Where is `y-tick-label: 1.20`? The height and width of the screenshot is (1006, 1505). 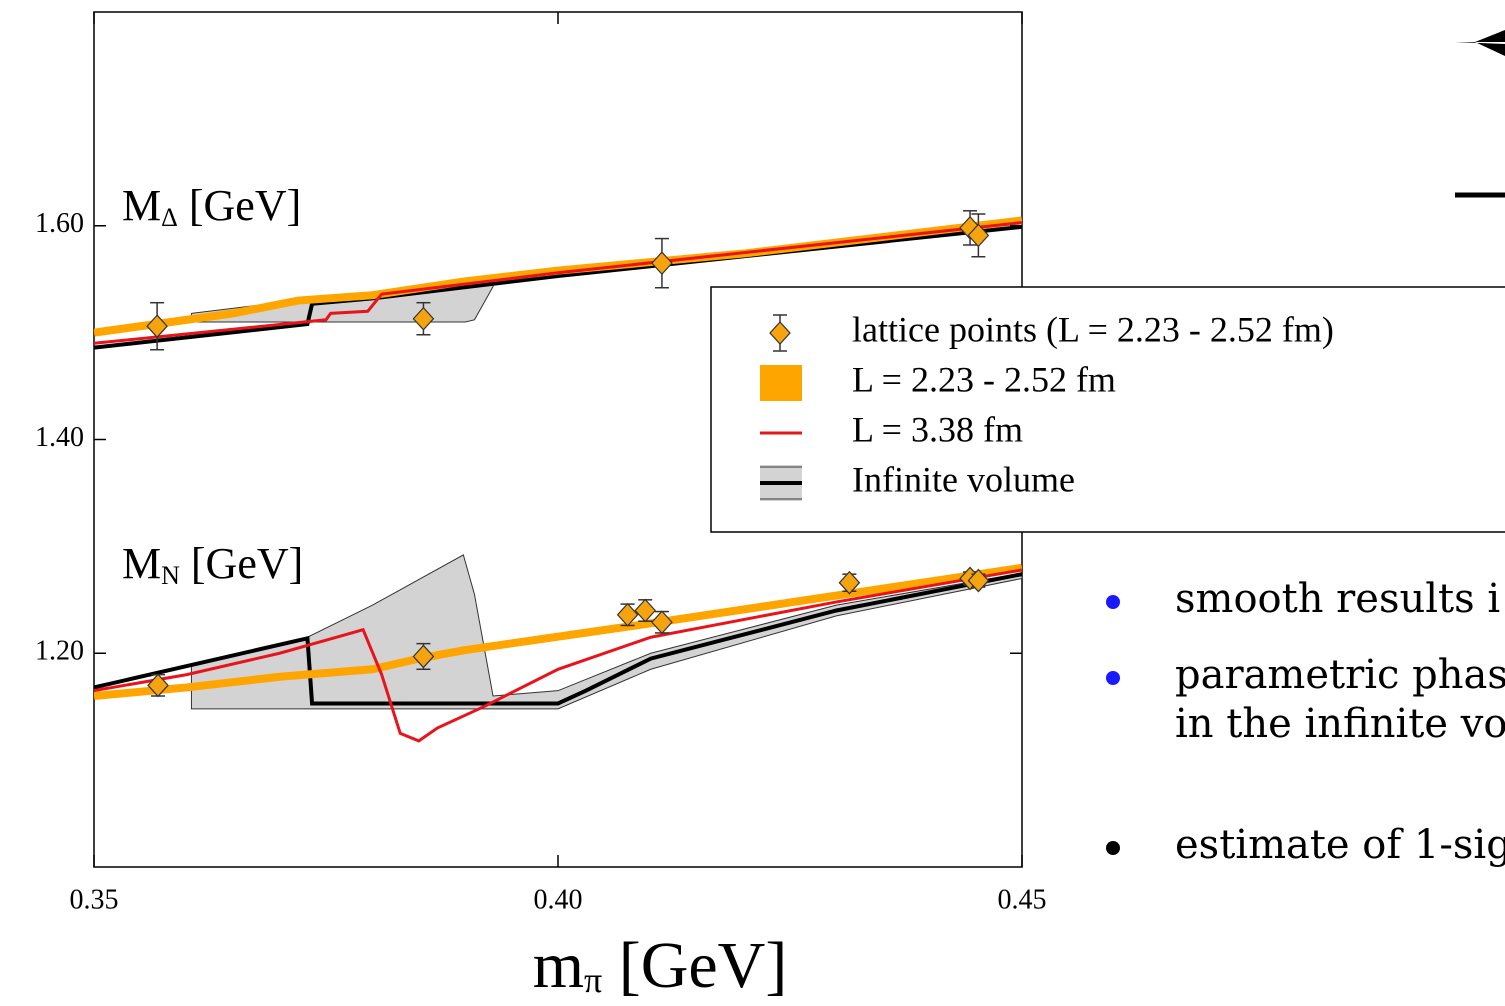 y-tick-label: 1.20 is located at coordinates (59, 651).